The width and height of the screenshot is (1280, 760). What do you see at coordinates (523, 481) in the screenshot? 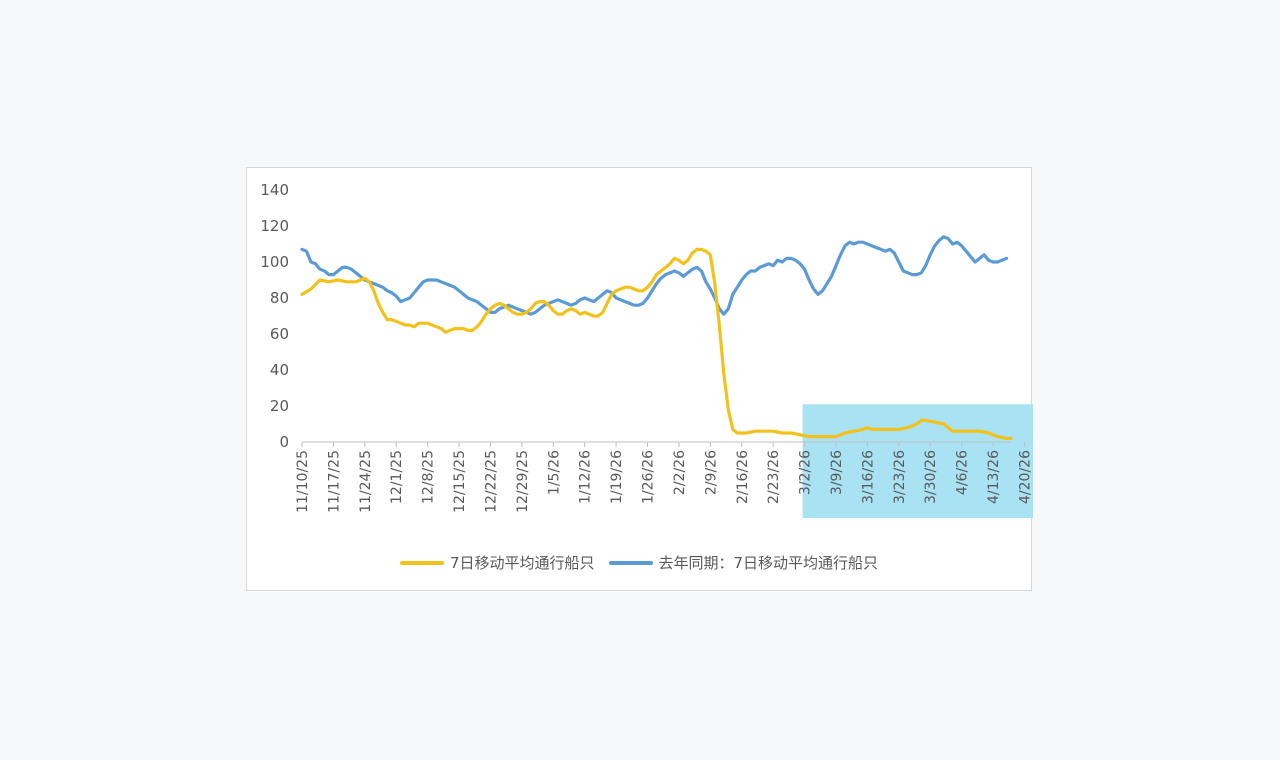
I see `x-tick-label: 12/29/25` at bounding box center [523, 481].